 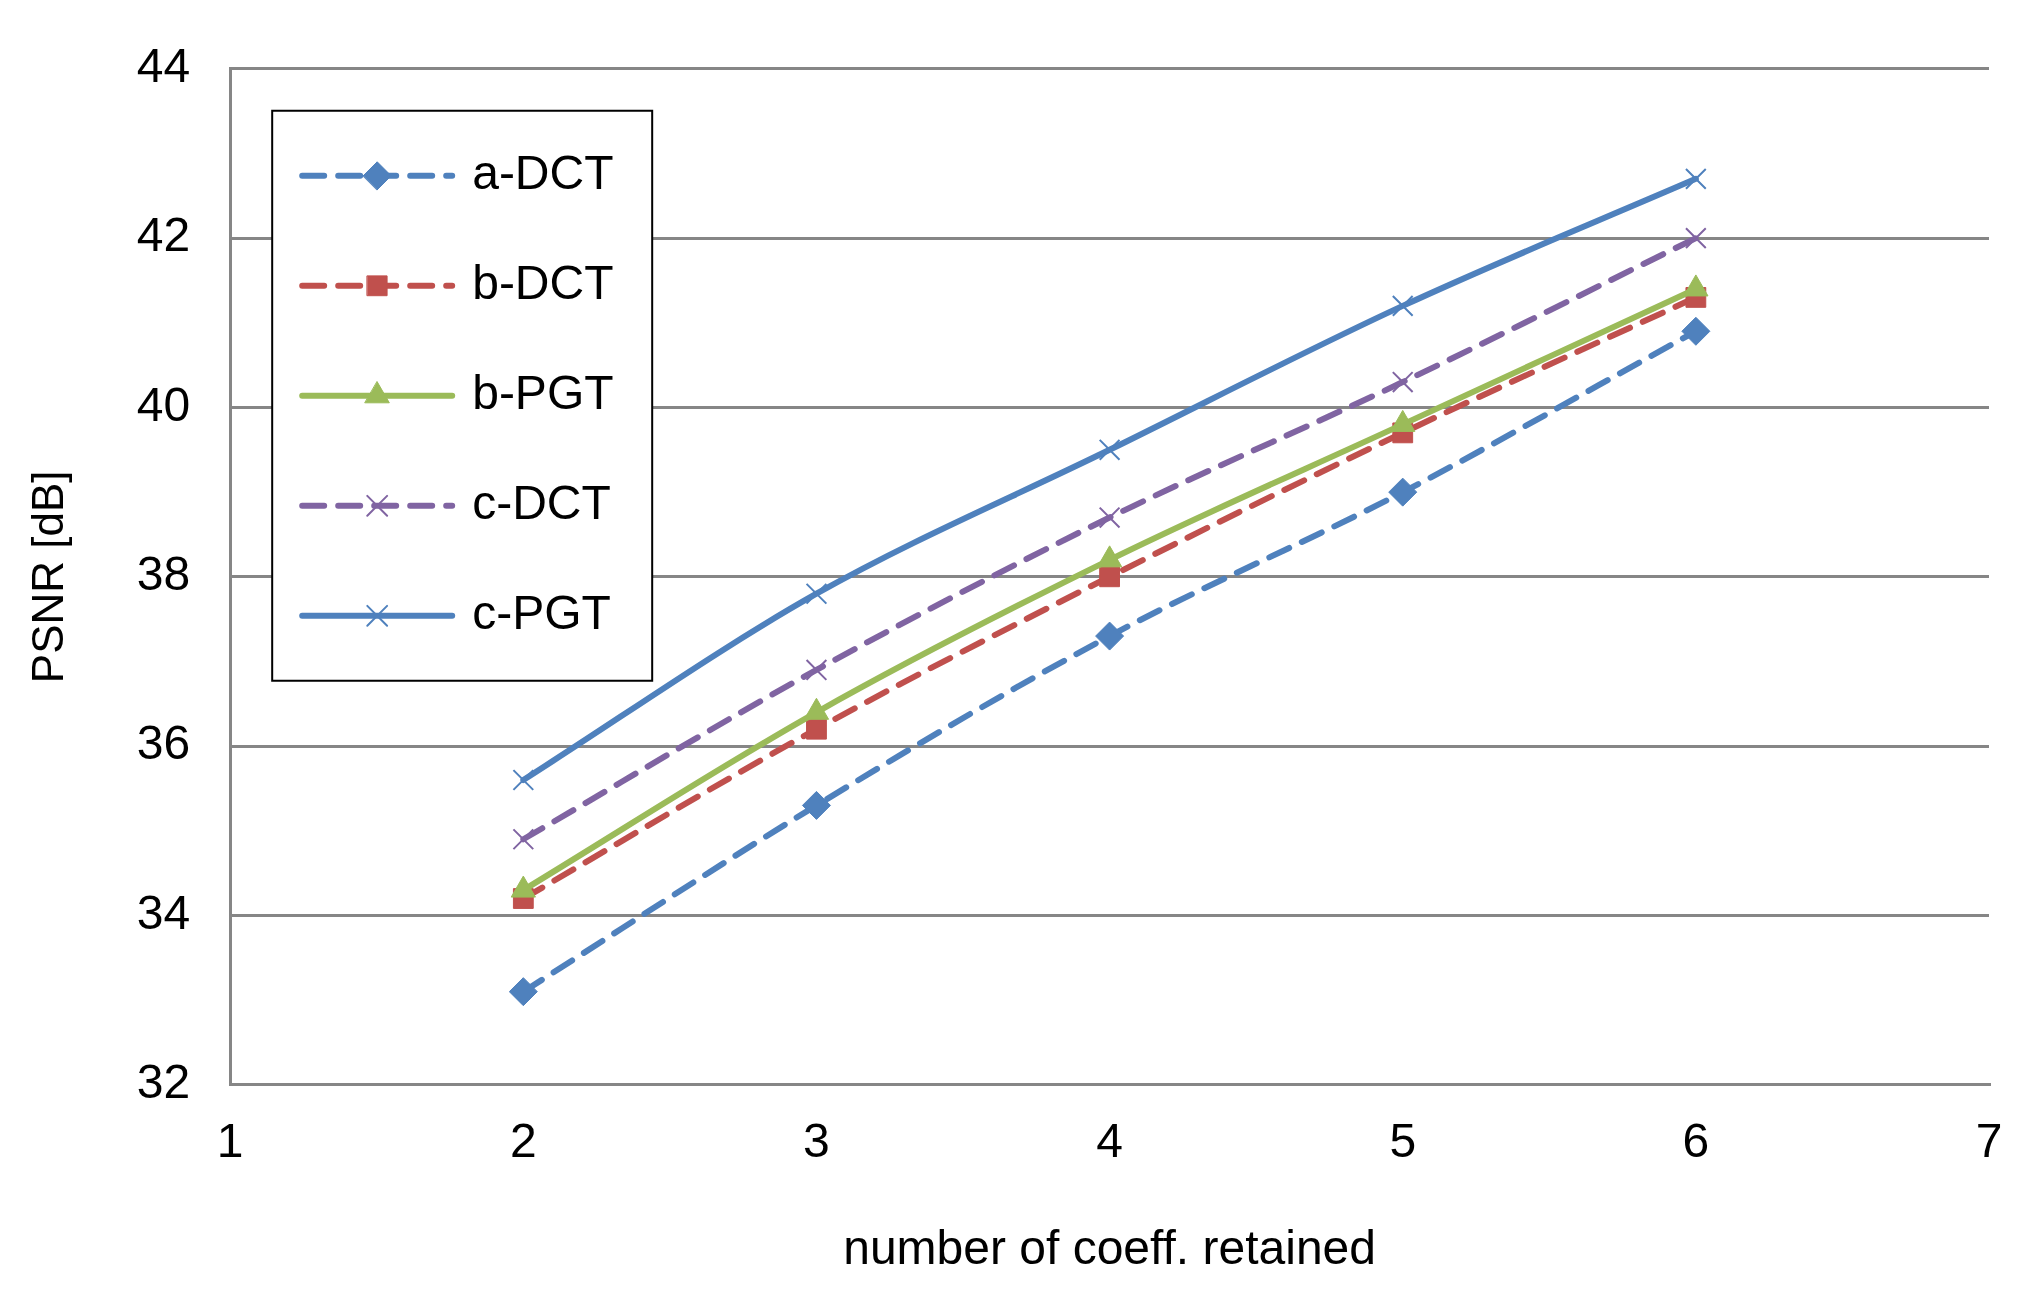 I want to click on y-tick-label: 32, so click(x=163, y=1082).